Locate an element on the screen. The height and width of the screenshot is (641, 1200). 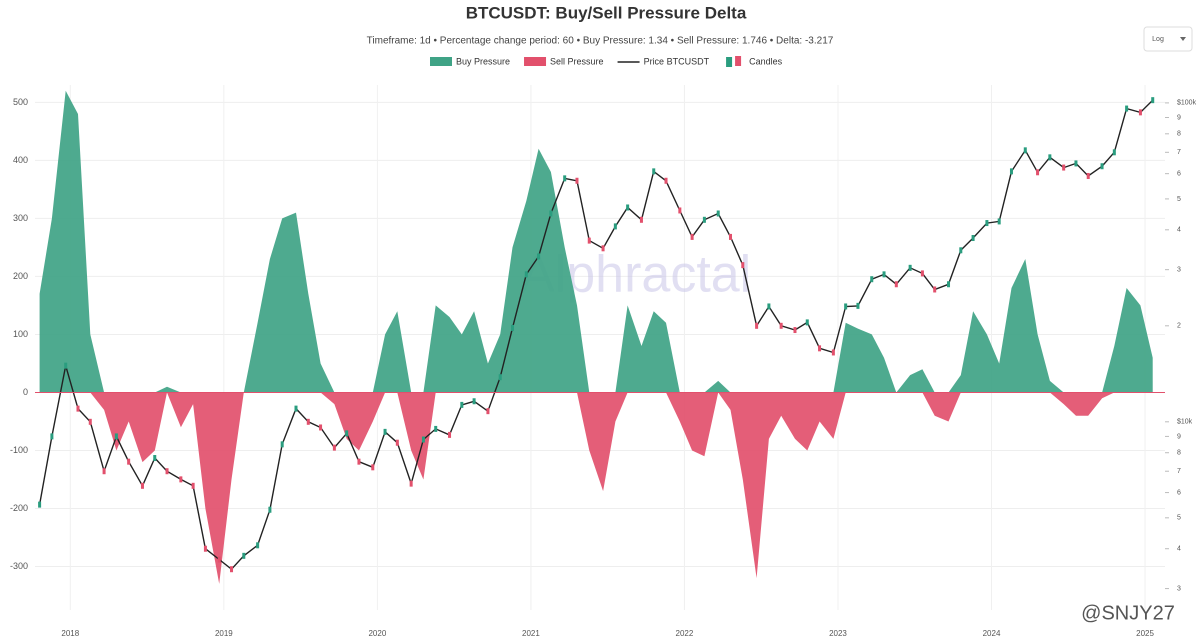
legend-label: Buy Pressure is located at coordinates (483, 61).